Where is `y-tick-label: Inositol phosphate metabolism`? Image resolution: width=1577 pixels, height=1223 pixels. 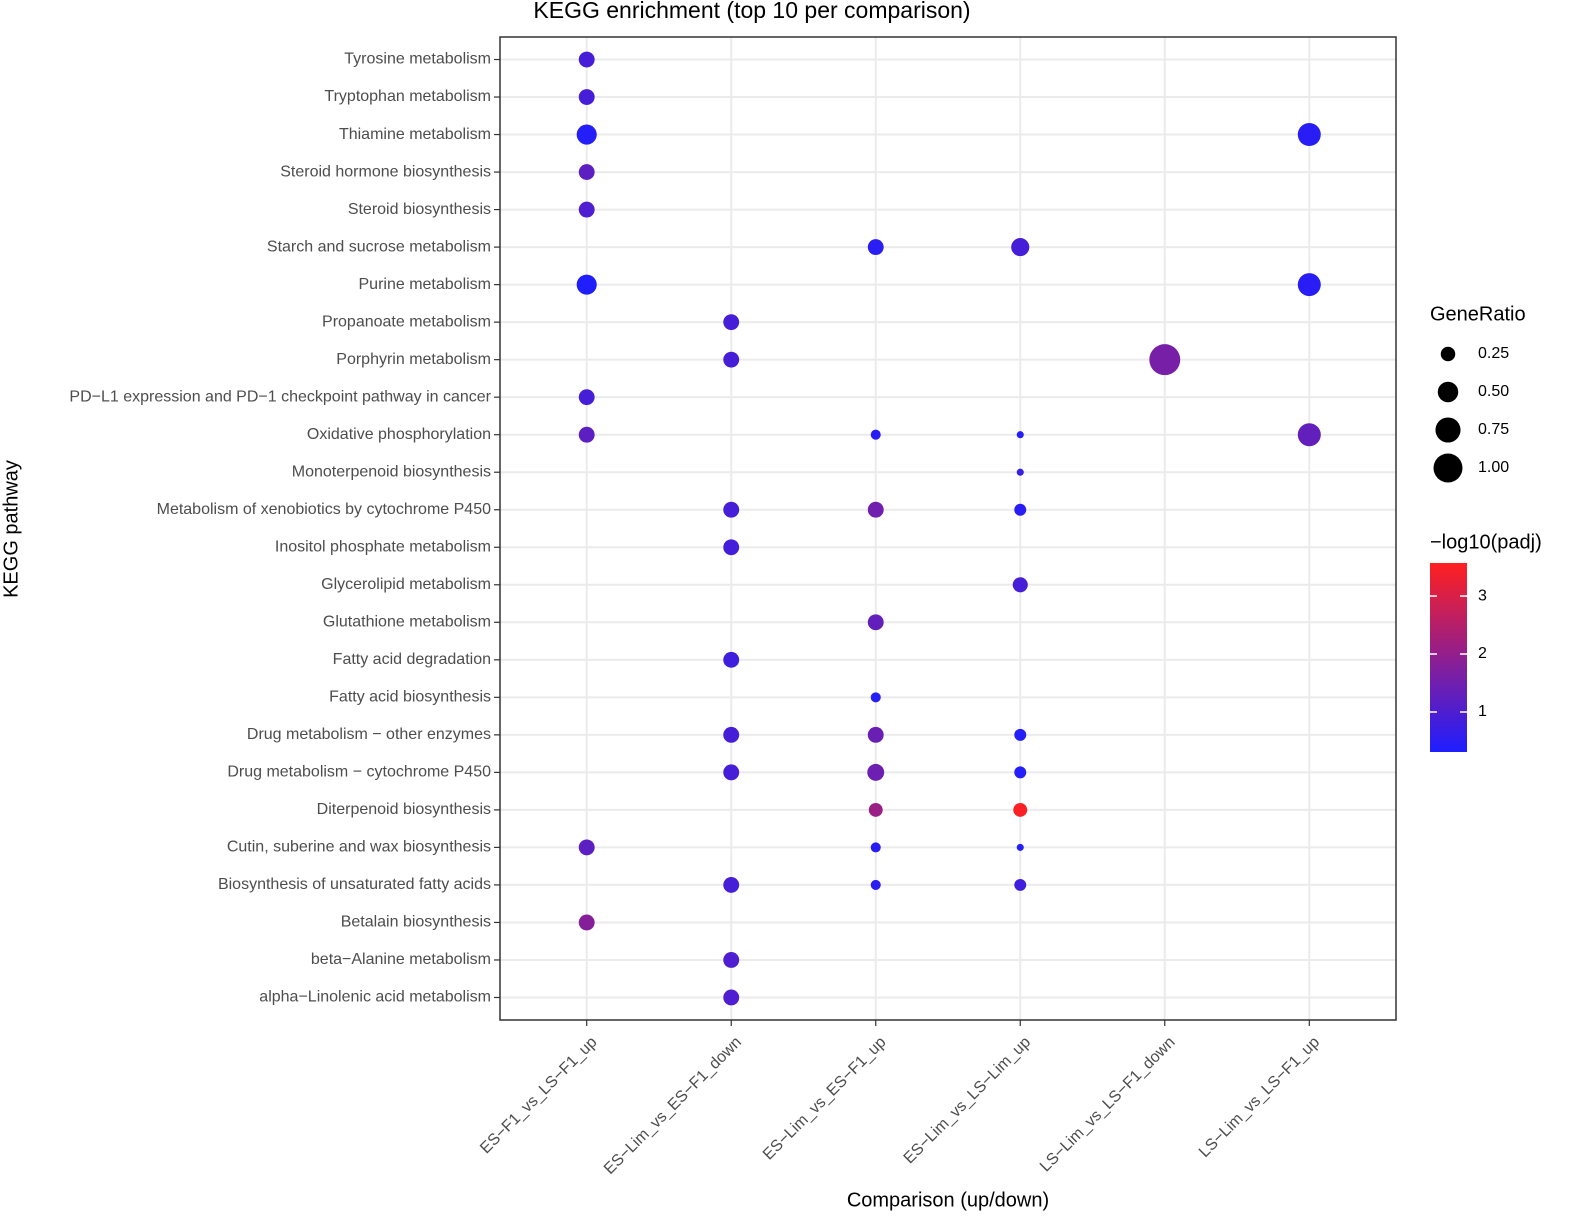 y-tick-label: Inositol phosphate metabolism is located at coordinates (383, 546).